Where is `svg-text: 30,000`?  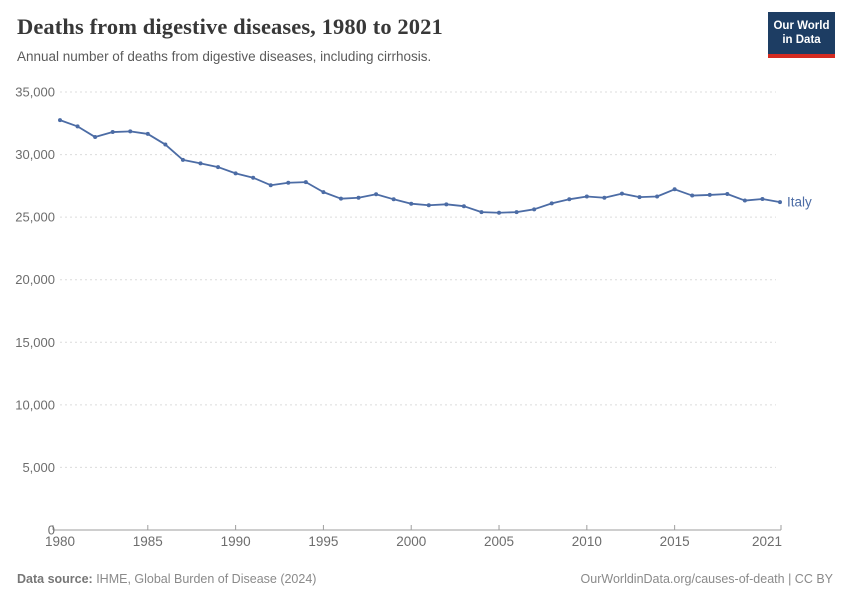
svg-text: 30,000 is located at coordinates (35, 154).